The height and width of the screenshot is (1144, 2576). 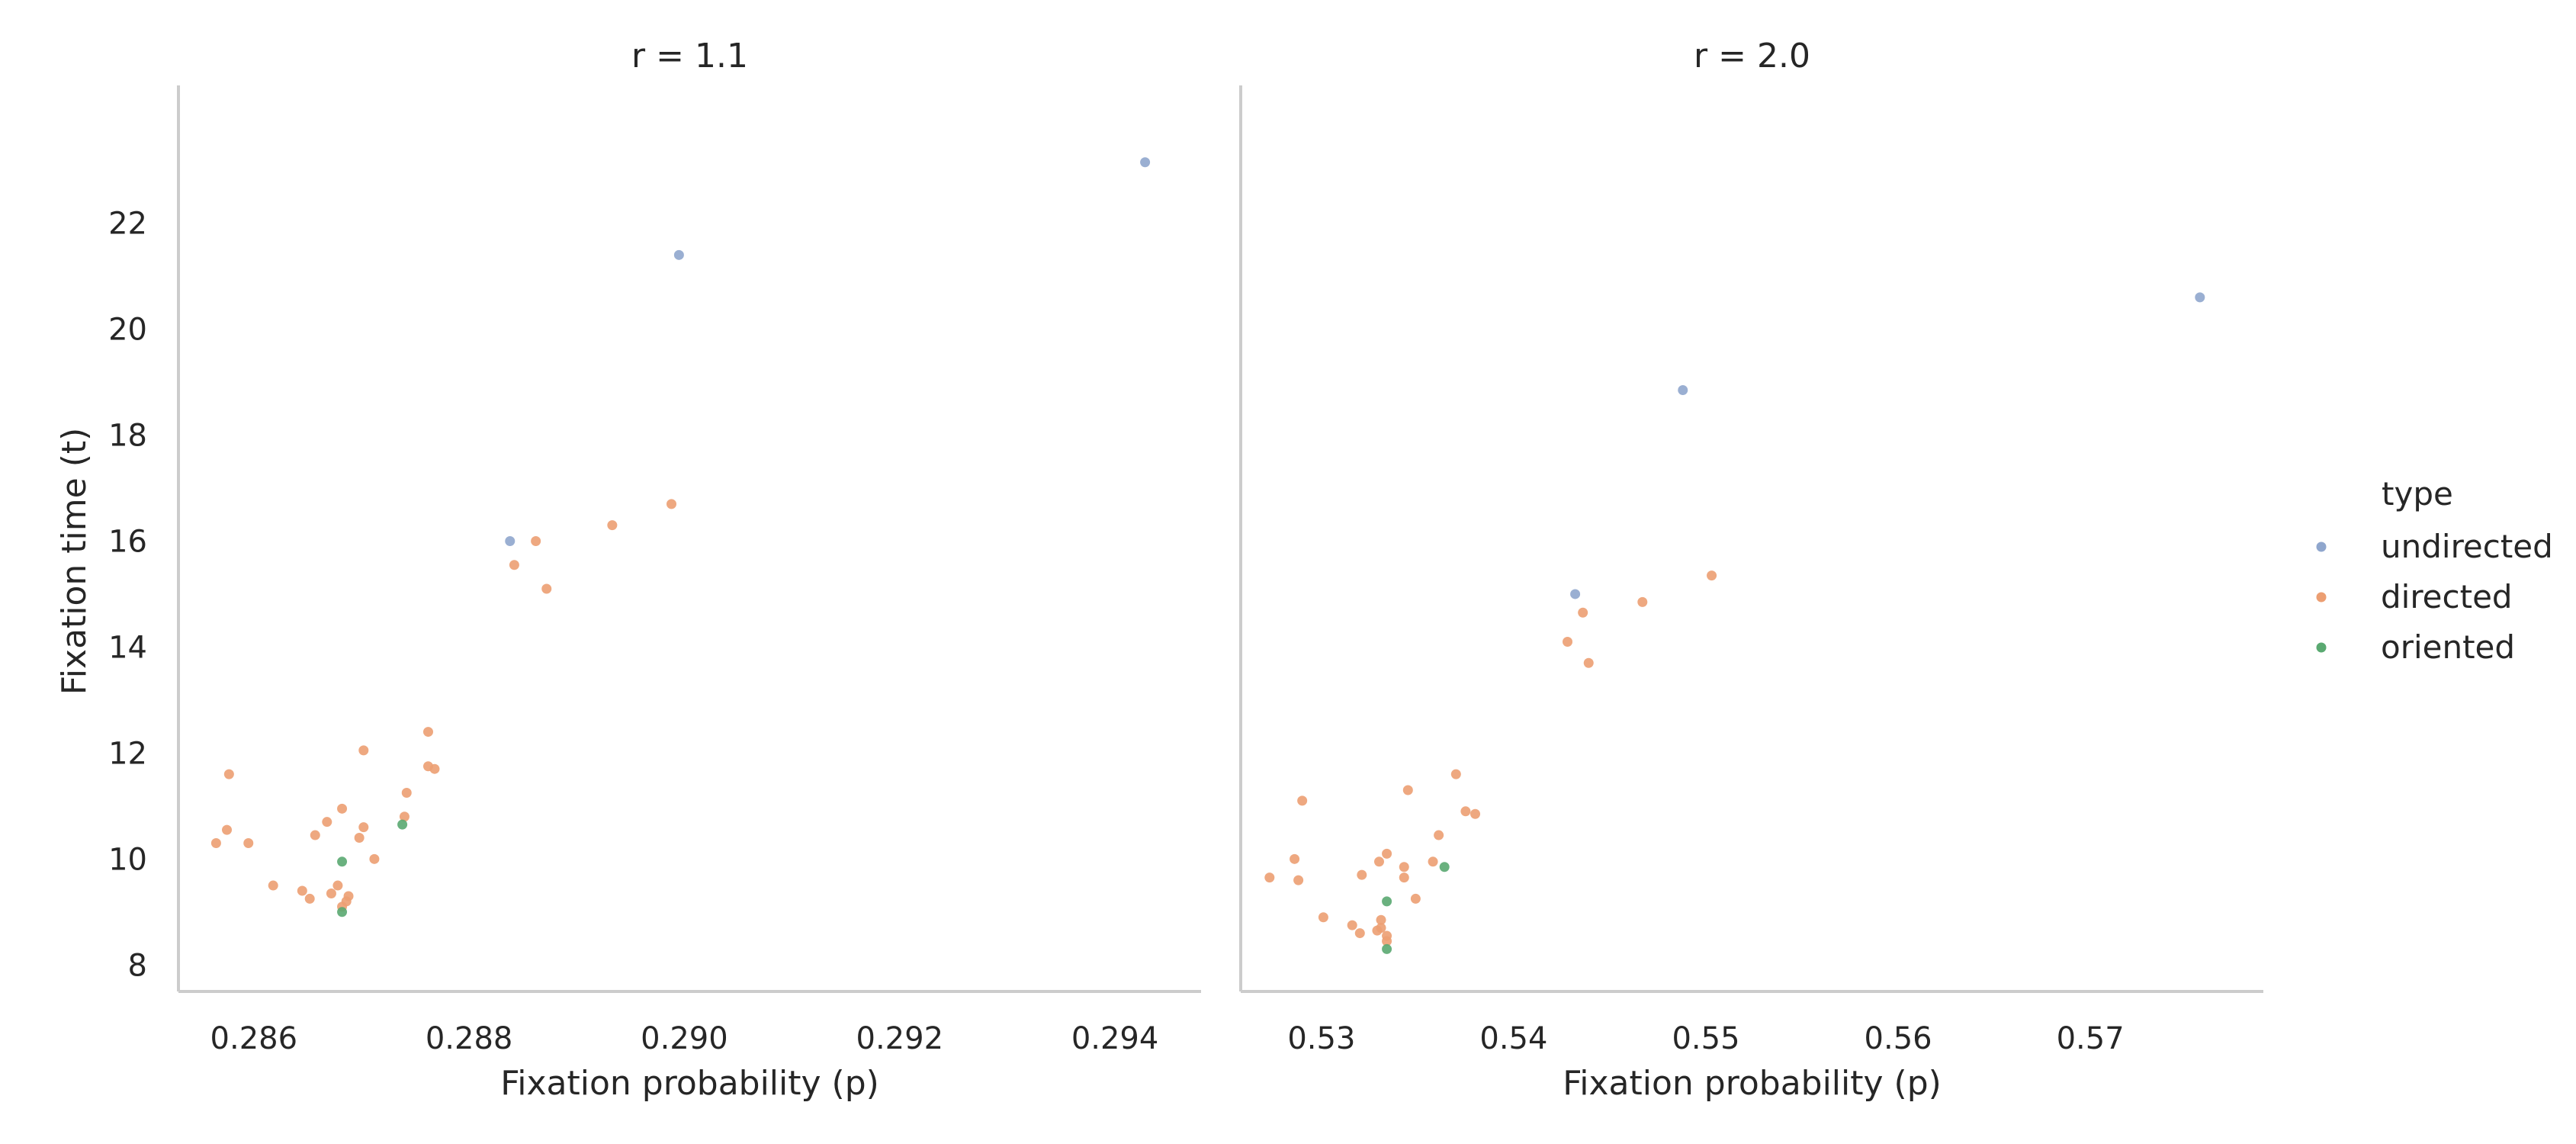 I want to click on x-tick-label: 0.288, so click(x=469, y=1039).